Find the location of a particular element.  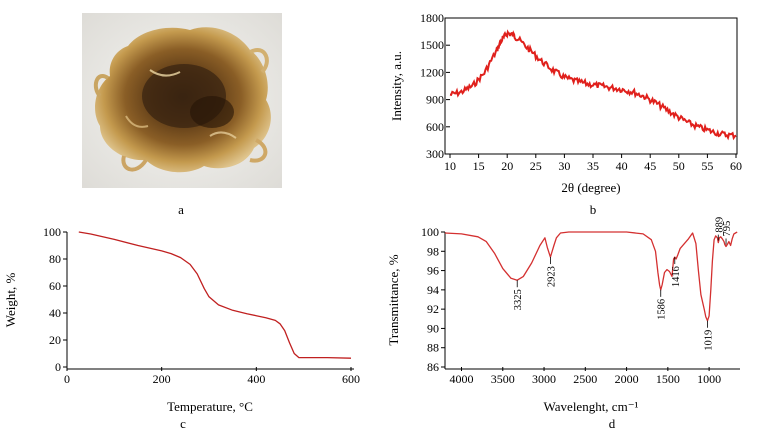

photo-of-brown-gel-sample-icon is located at coordinates (182, 100).